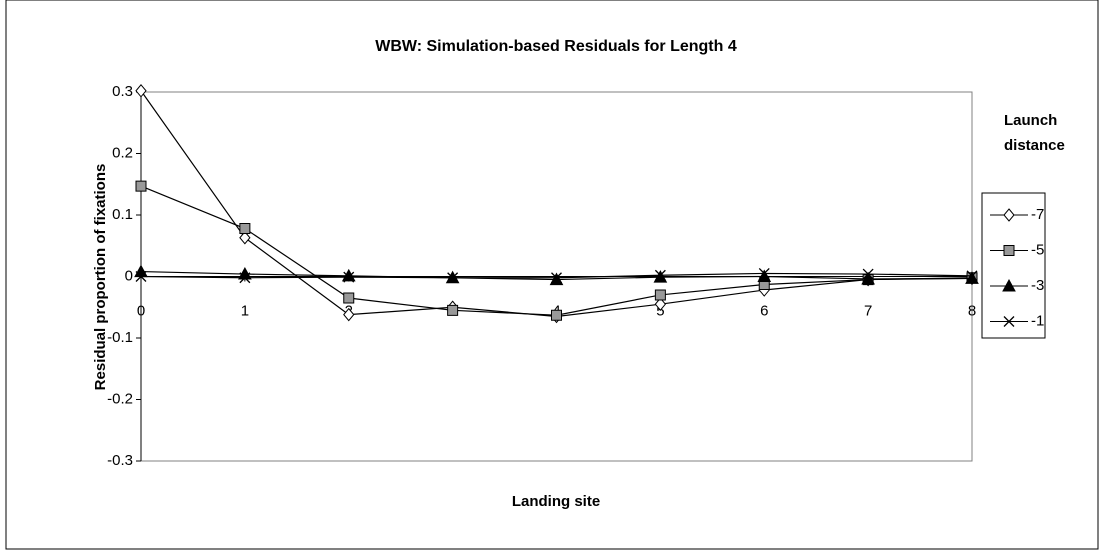 This screenshot has width=1099, height=550. What do you see at coordinates (120, 398) in the screenshot?
I see `y-tick-label: -0.2` at bounding box center [120, 398].